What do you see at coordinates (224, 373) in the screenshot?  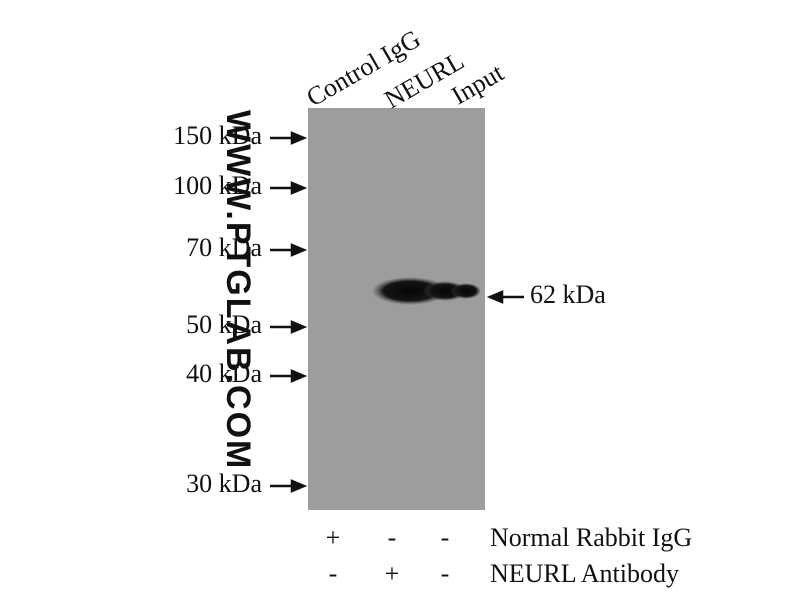 I see `marker-label: 40 kDa` at bounding box center [224, 373].